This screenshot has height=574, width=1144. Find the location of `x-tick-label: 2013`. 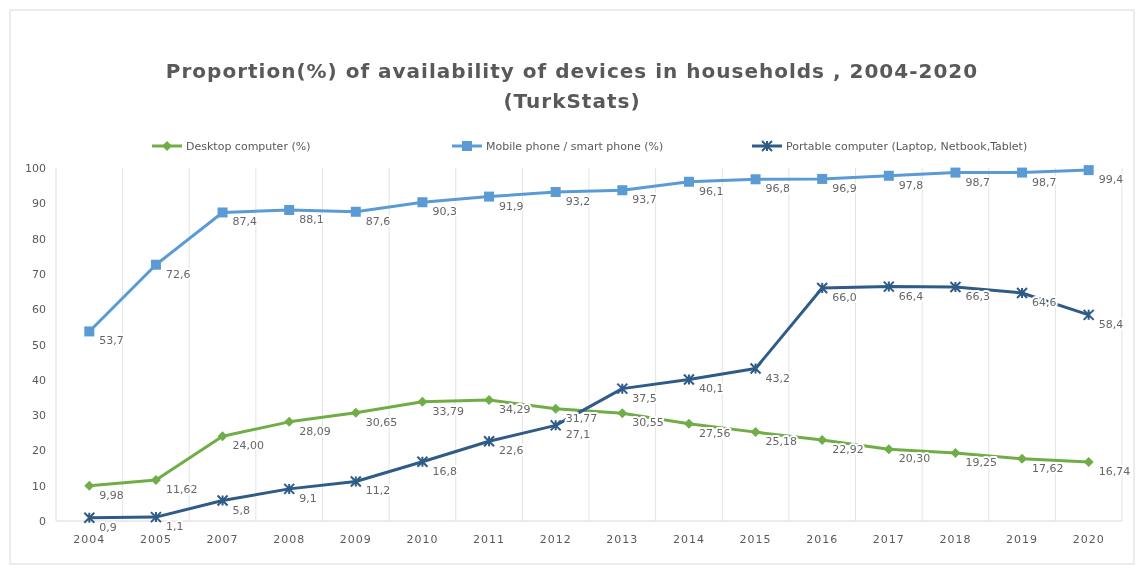

x-tick-label: 2013 is located at coordinates (622, 539).